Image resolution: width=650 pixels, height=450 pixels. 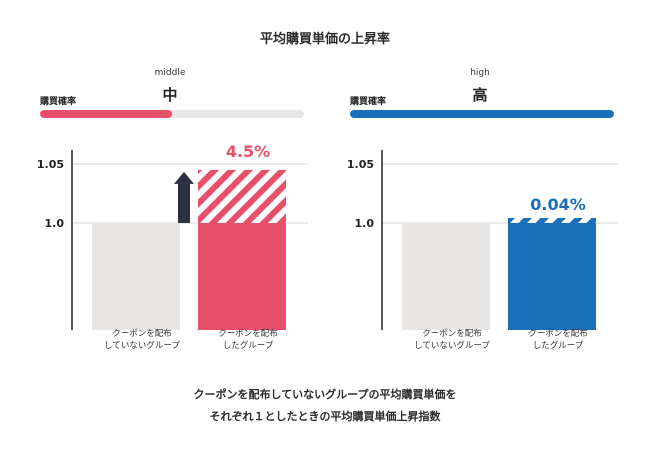 What do you see at coordinates (480, 95) in the screenshot?
I see `group-jp-label: 高` at bounding box center [480, 95].